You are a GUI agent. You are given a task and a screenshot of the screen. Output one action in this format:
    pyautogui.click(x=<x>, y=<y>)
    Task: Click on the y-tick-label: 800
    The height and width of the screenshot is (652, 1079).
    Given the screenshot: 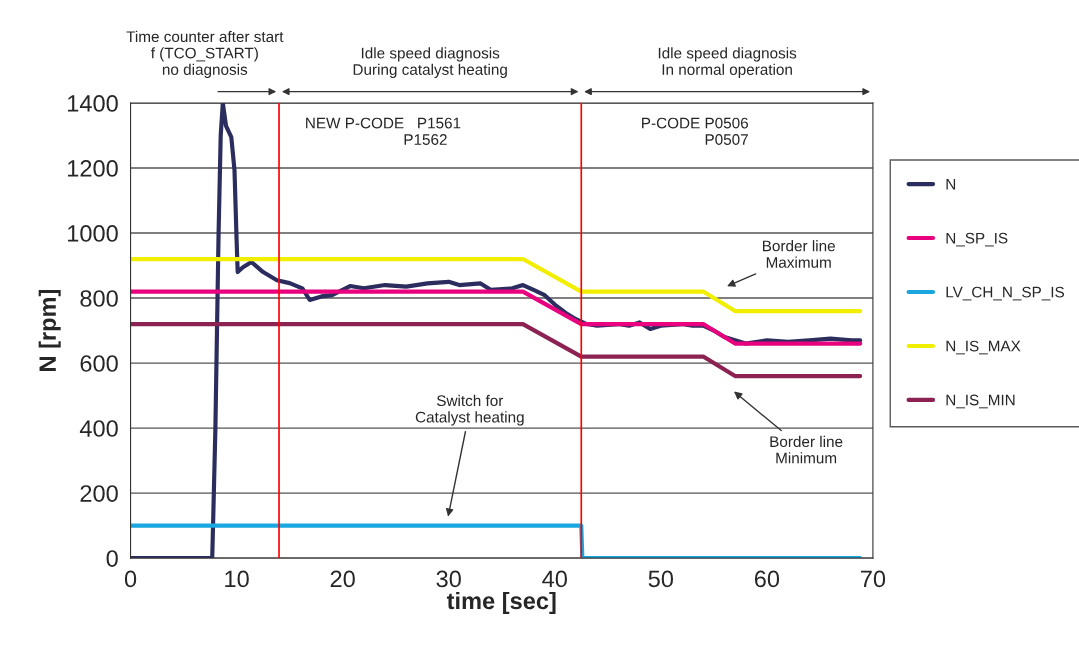 What is the action you would take?
    pyautogui.click(x=99, y=298)
    